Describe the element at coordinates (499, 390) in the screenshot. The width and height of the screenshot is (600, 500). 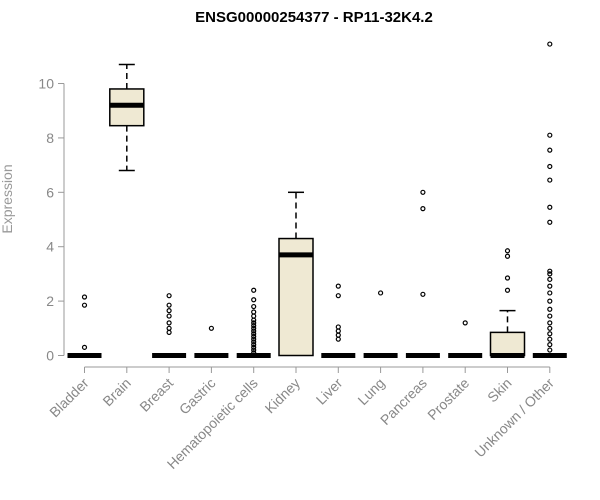
I see `x-tick-label: Skin` at that location.